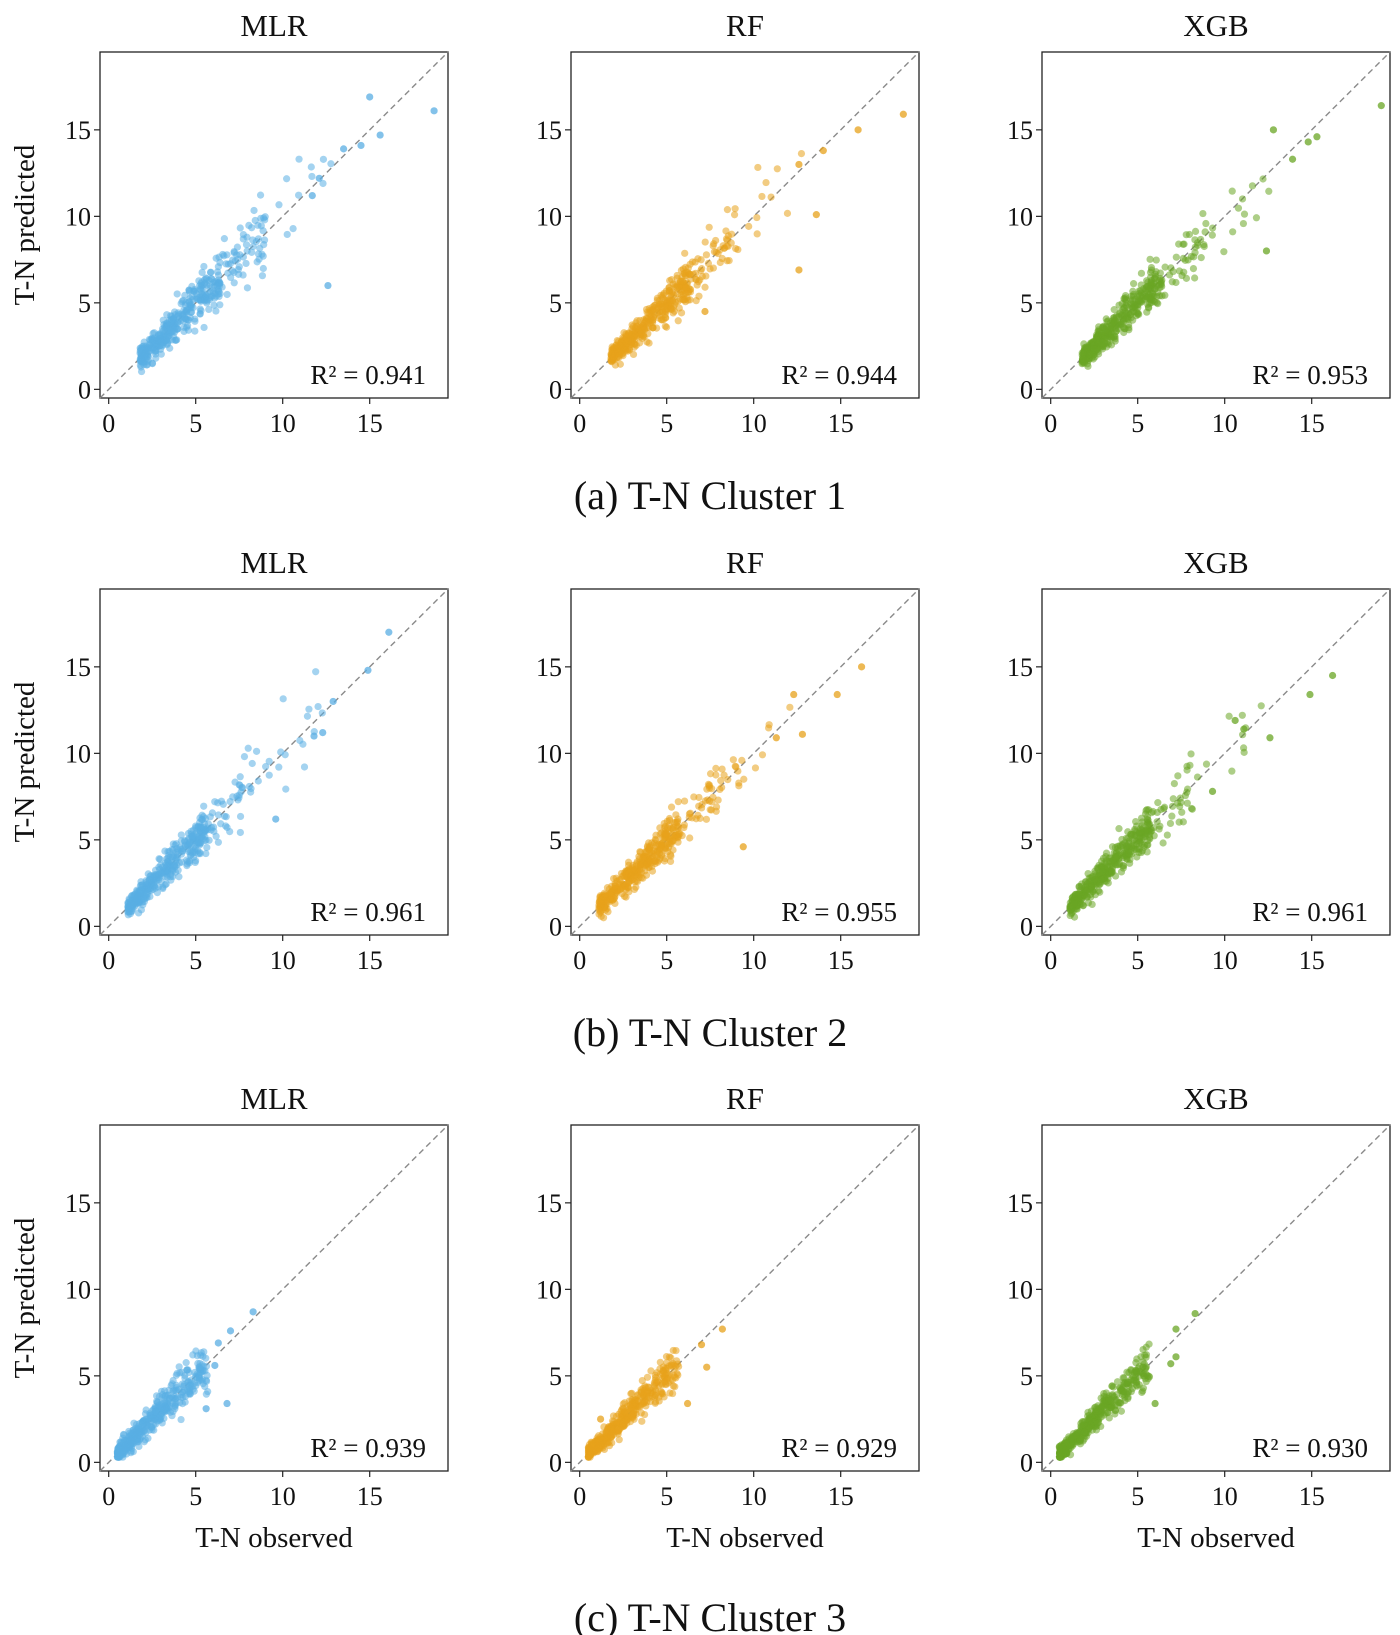  I want to click on scatter-points, so click(1231, 236).